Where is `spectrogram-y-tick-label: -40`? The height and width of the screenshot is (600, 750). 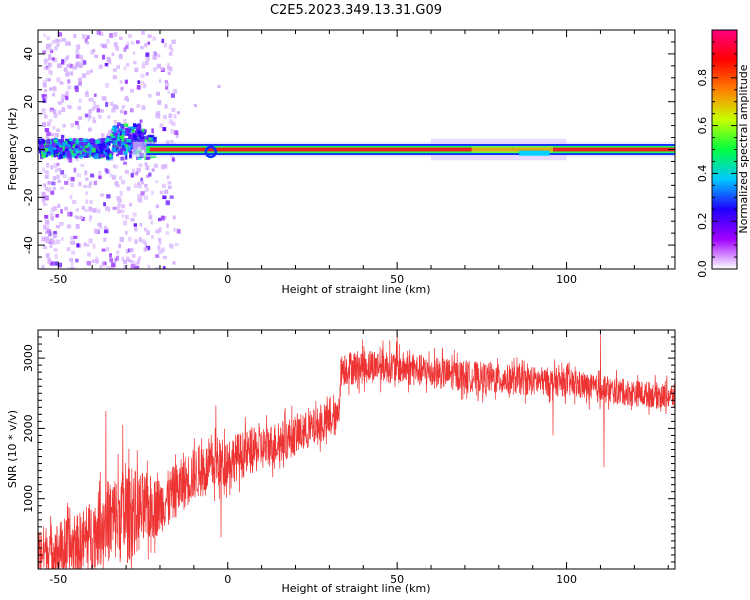 spectrogram-y-tick-label: -40 is located at coordinates (28, 245).